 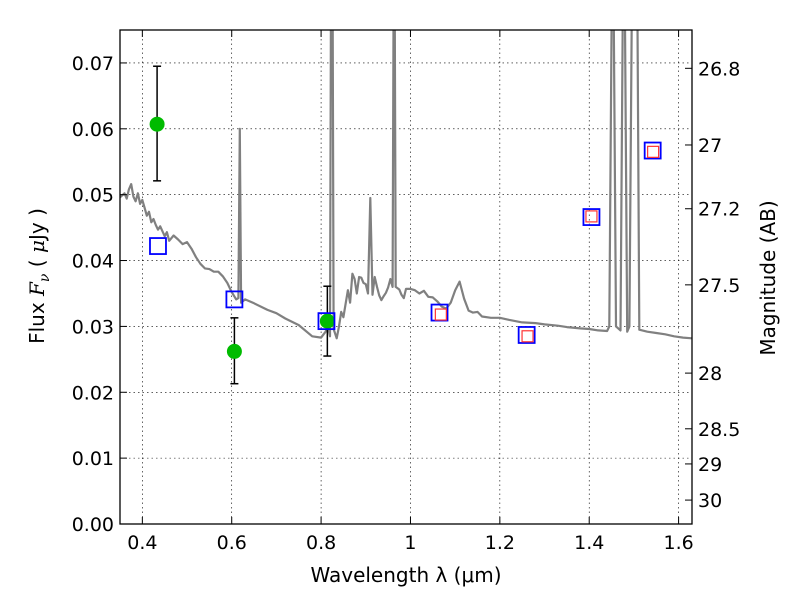 What do you see at coordinates (93, 459) in the screenshot?
I see `y-tick-label: 0.01` at bounding box center [93, 459].